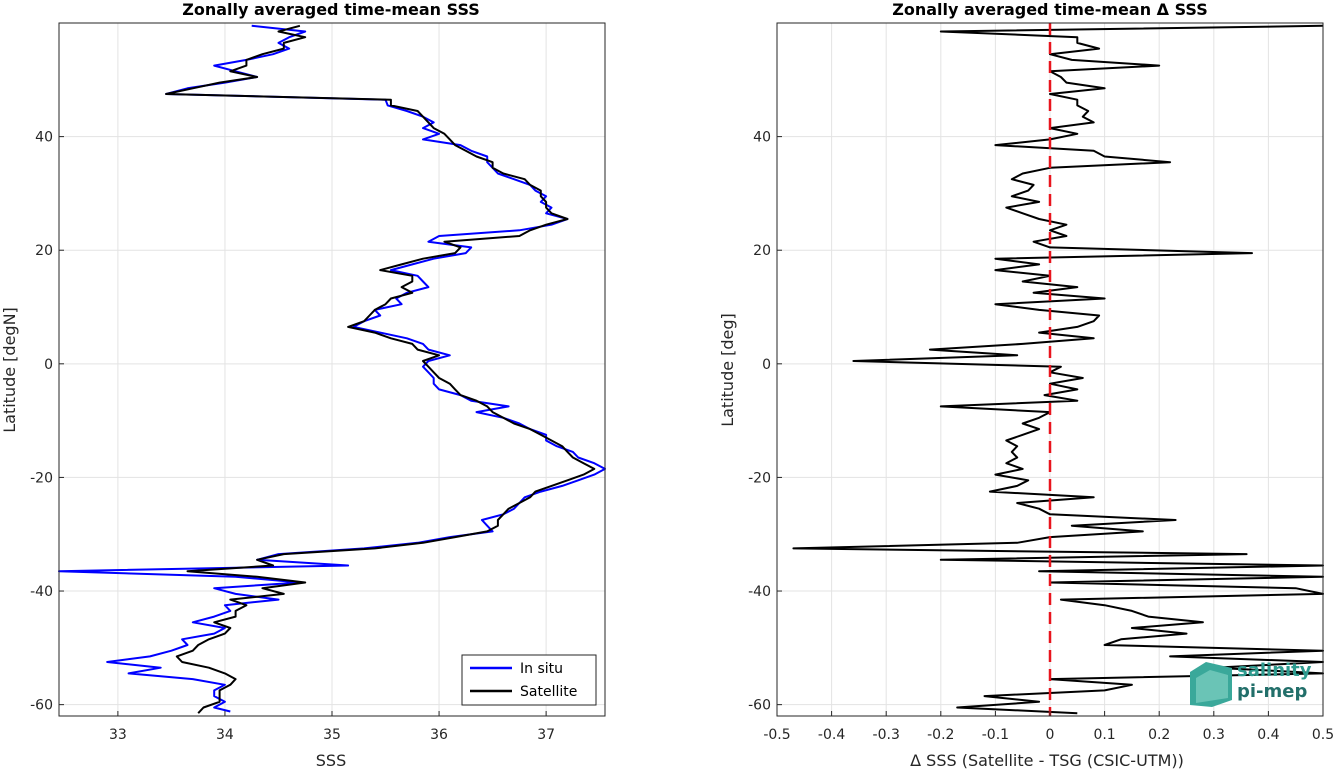  What do you see at coordinates (331, 9) in the screenshot?
I see `sss-chart-title: Zonally averaged time-mean SSS` at bounding box center [331, 9].